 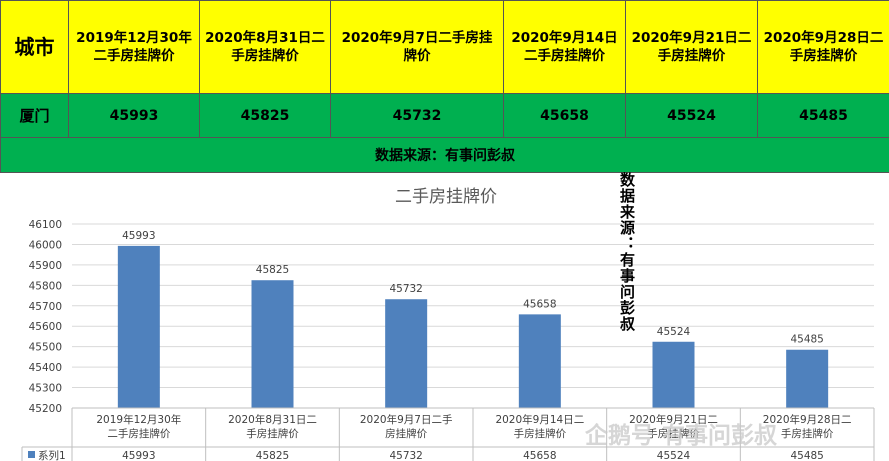 I want to click on watermark: 企鹅号 有事问彭叔, so click(x=681, y=436).